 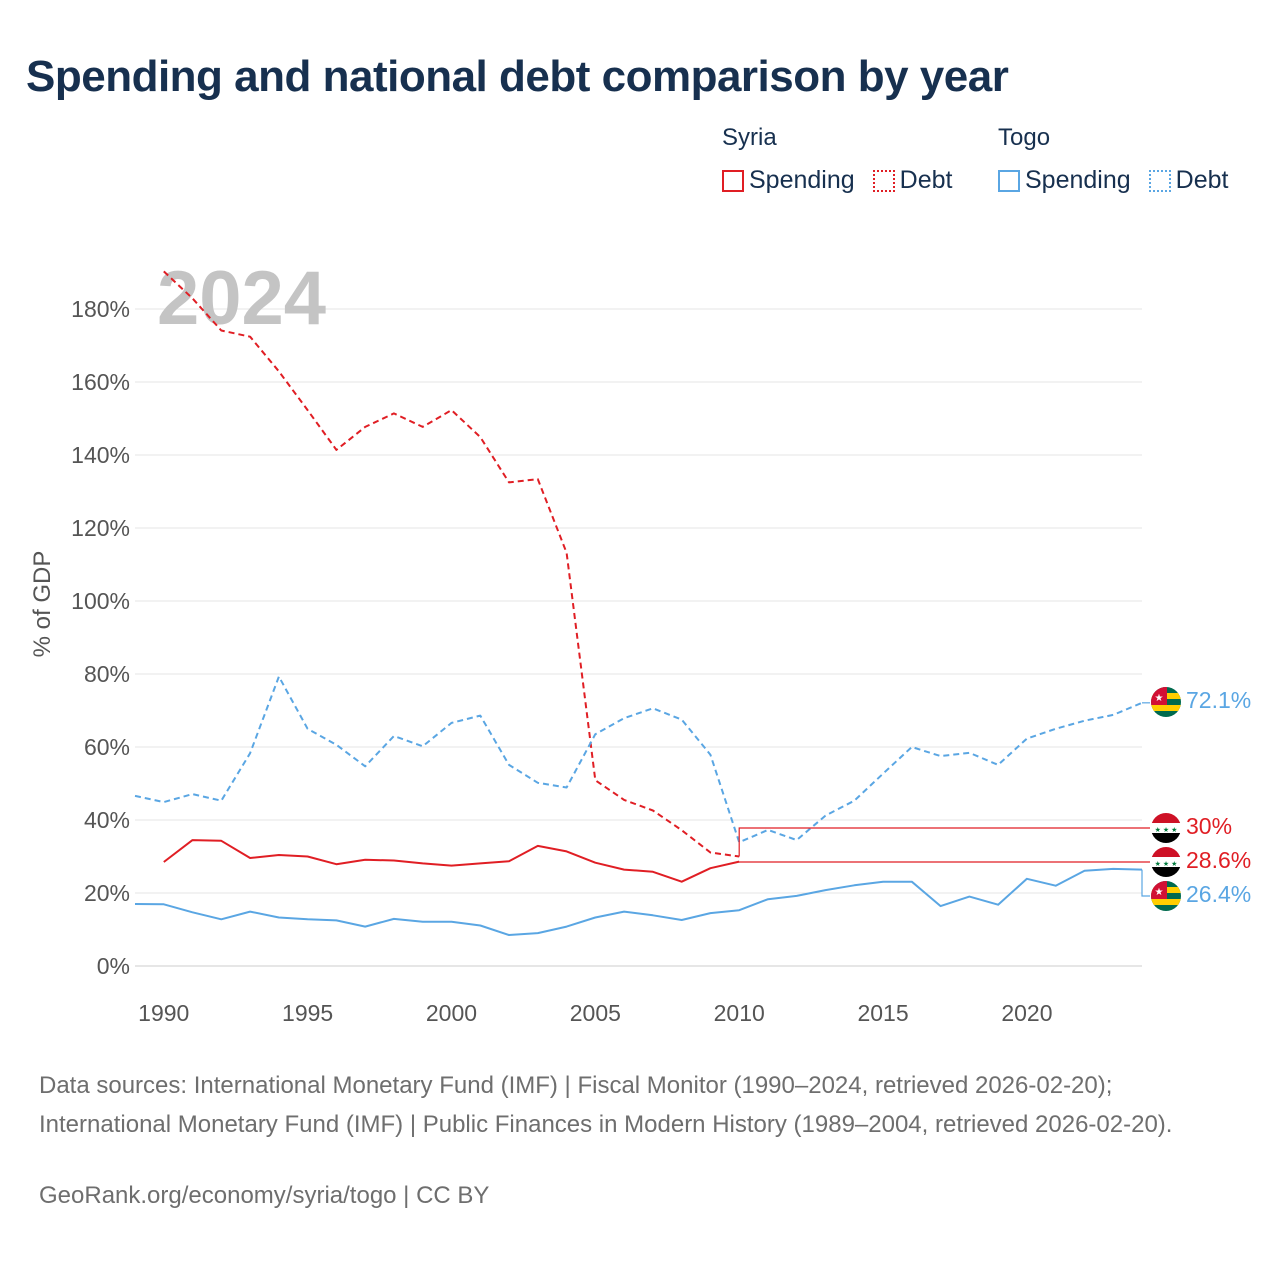 I want to click on credit-link: GeoRank.org/economy/syria/togo | CC BY, so click(x=264, y=1195).